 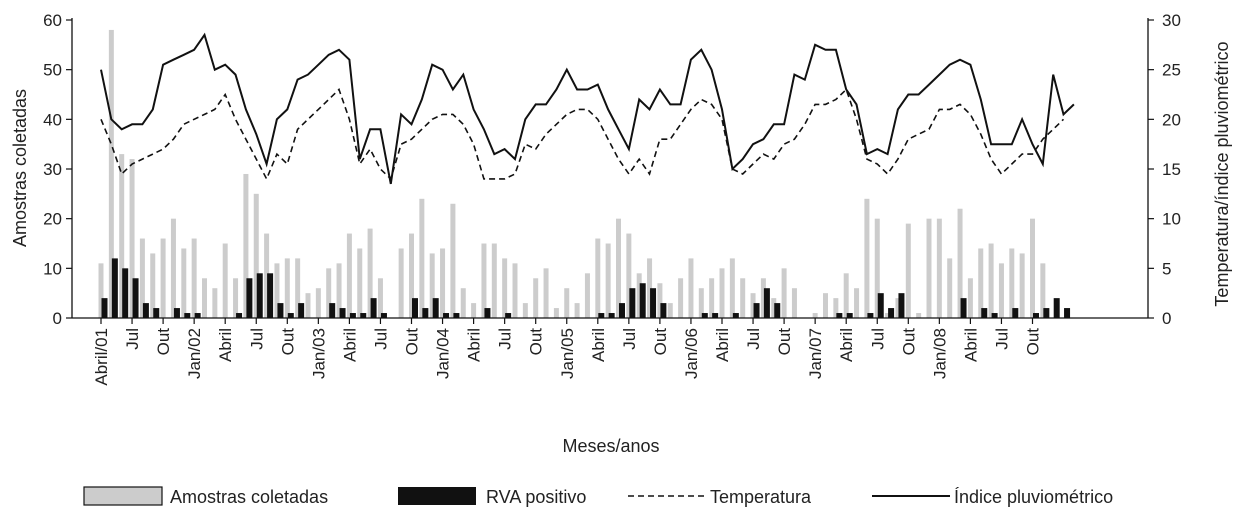 I want to click on x-tick-label-14: Out, so click(x=536, y=342).